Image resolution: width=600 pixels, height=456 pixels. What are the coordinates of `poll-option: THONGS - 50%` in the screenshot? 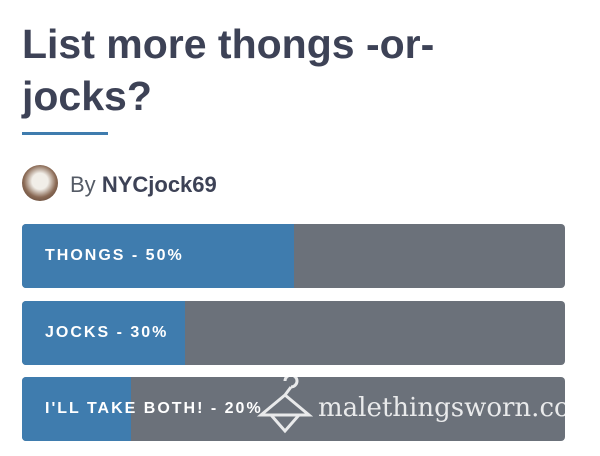 It's located at (293, 256).